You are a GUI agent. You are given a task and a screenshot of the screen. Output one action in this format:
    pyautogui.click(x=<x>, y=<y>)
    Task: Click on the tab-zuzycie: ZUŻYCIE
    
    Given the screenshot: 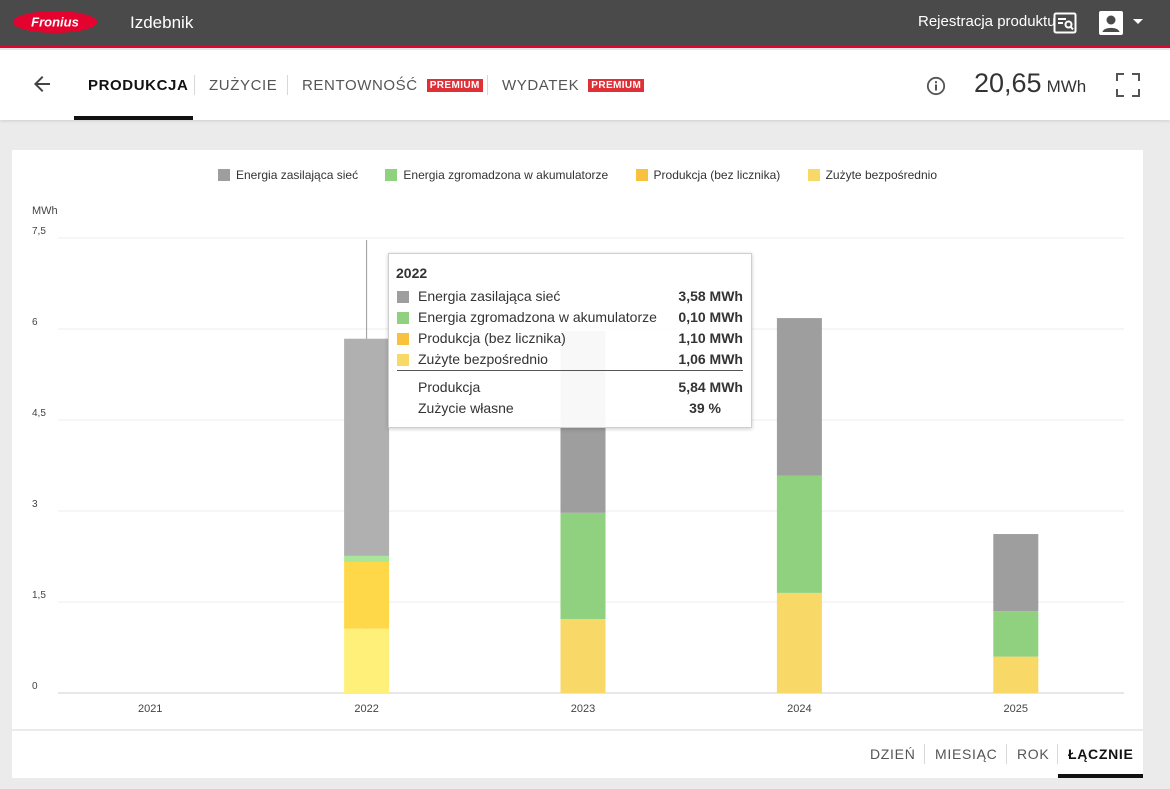 What is the action you would take?
    pyautogui.click(x=243, y=85)
    